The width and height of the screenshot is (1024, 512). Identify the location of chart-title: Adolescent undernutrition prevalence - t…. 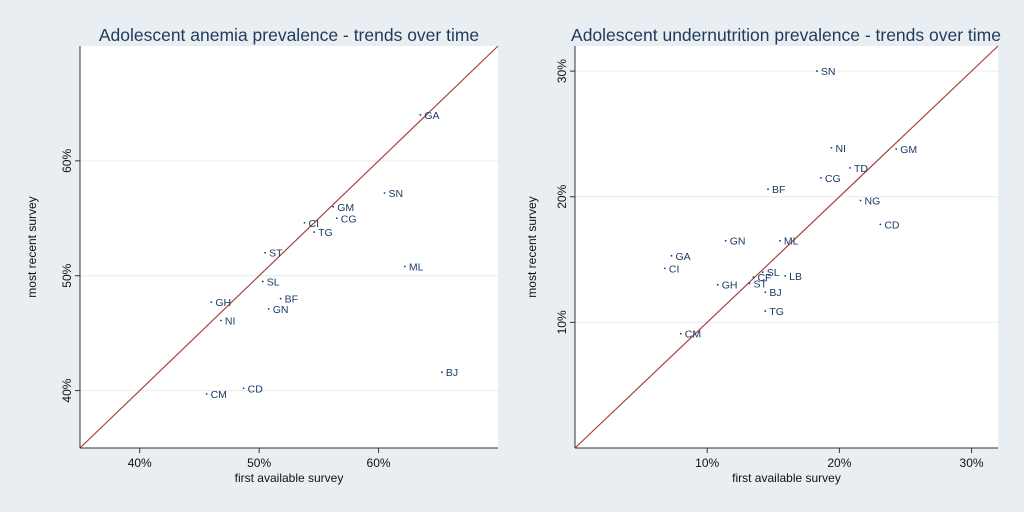
(786, 35).